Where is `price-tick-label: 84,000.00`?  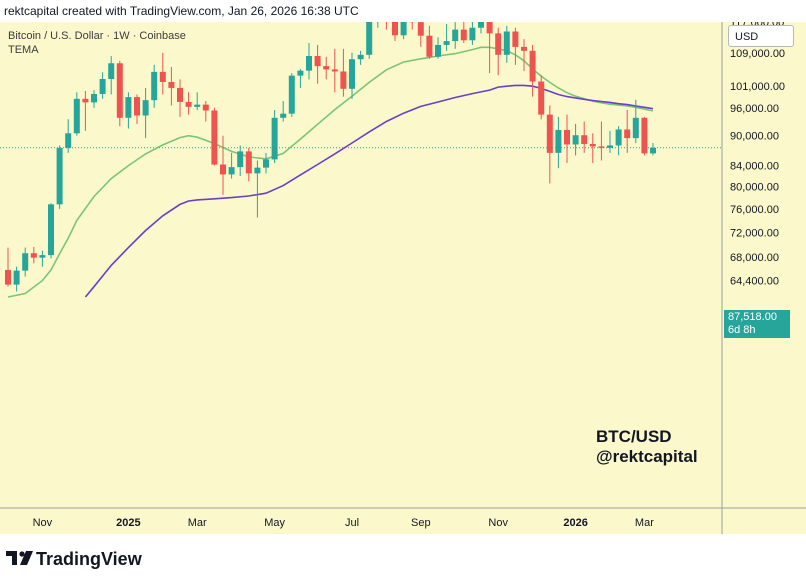 price-tick-label: 84,000.00 is located at coordinates (754, 167).